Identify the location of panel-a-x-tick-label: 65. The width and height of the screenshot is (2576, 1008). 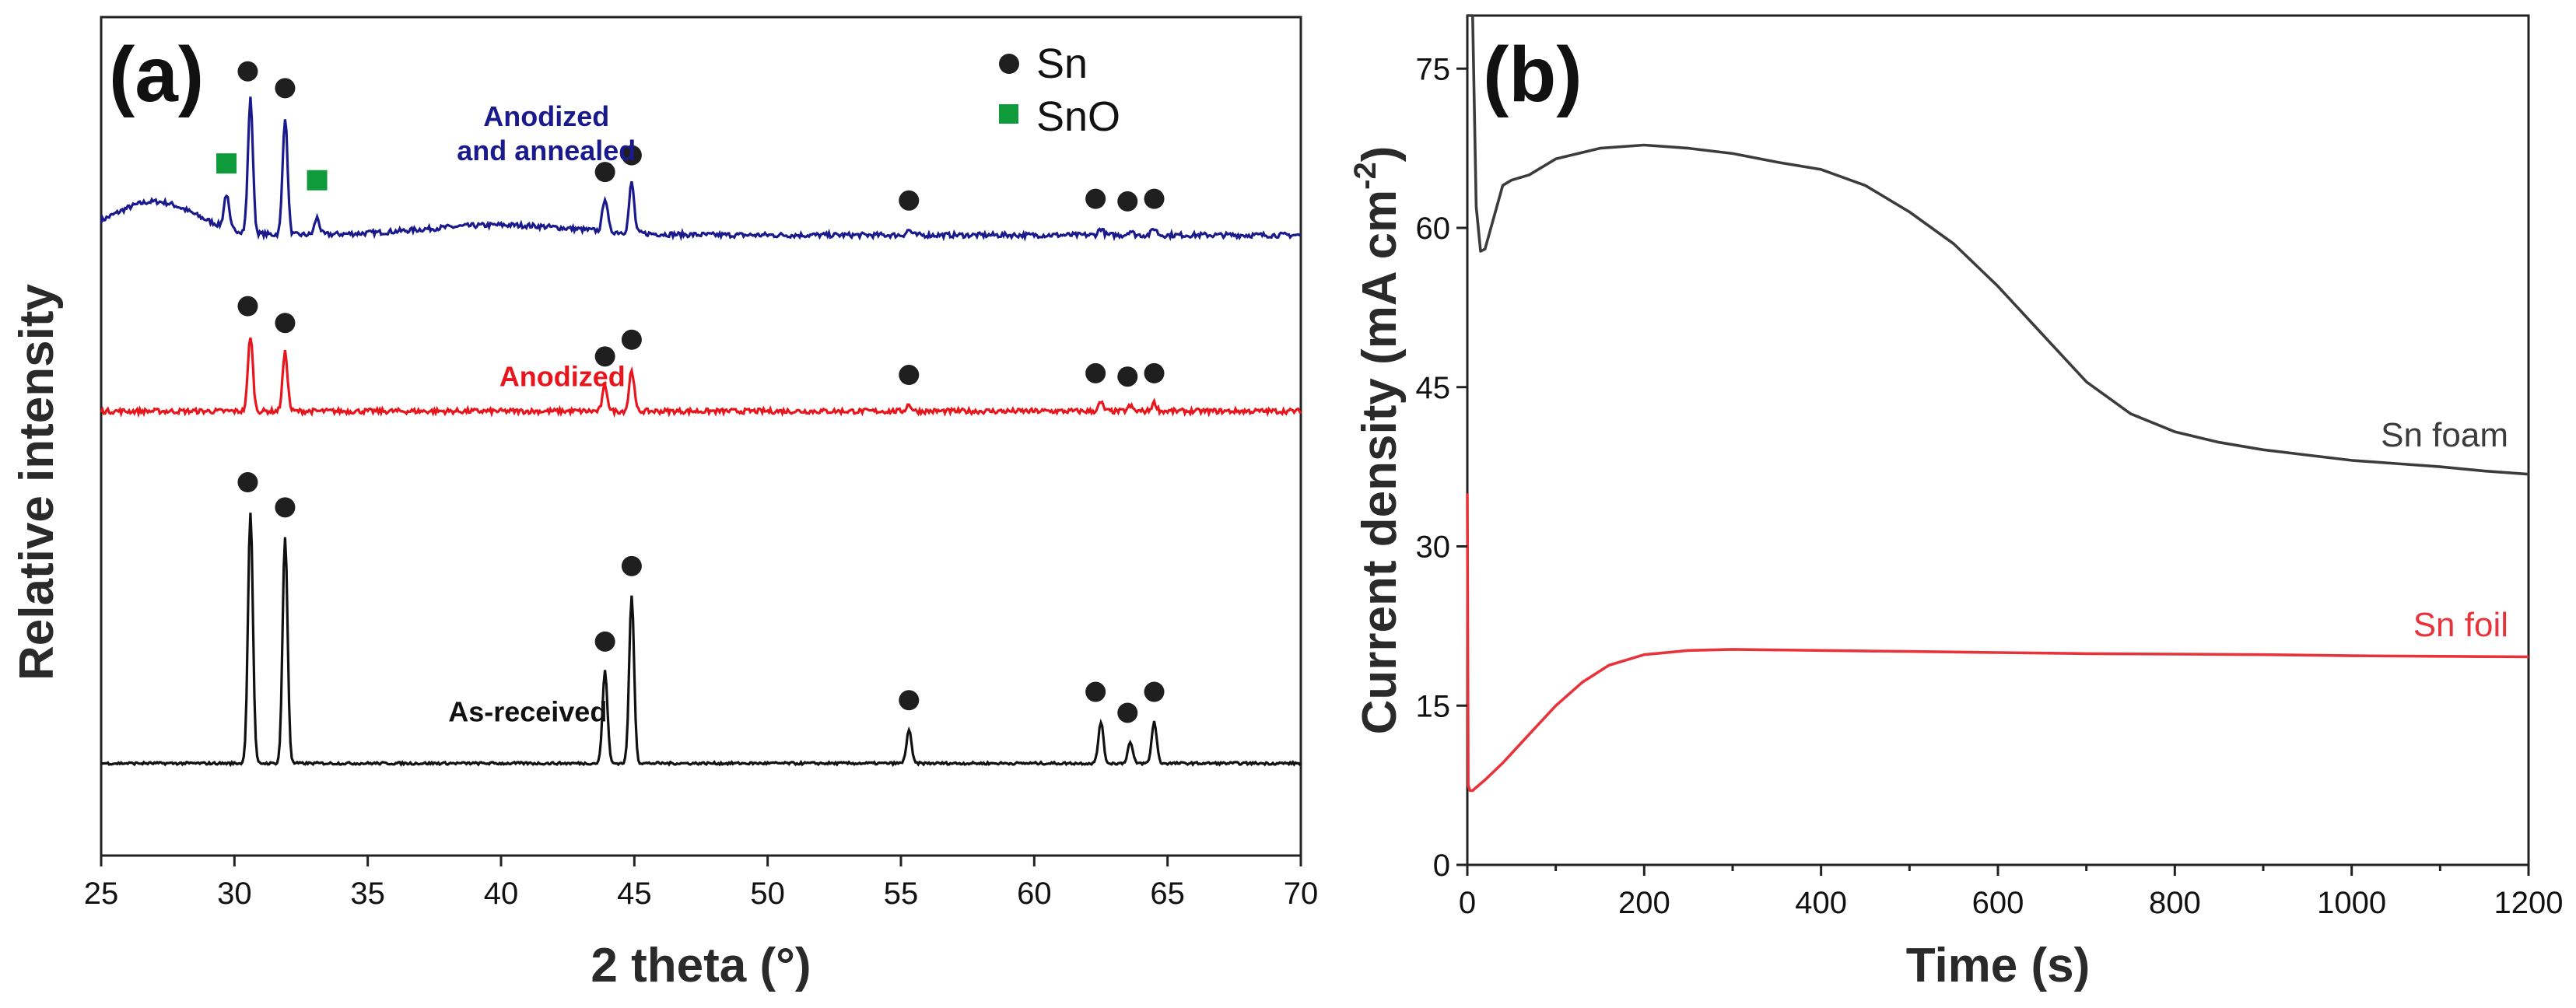
(1167, 894).